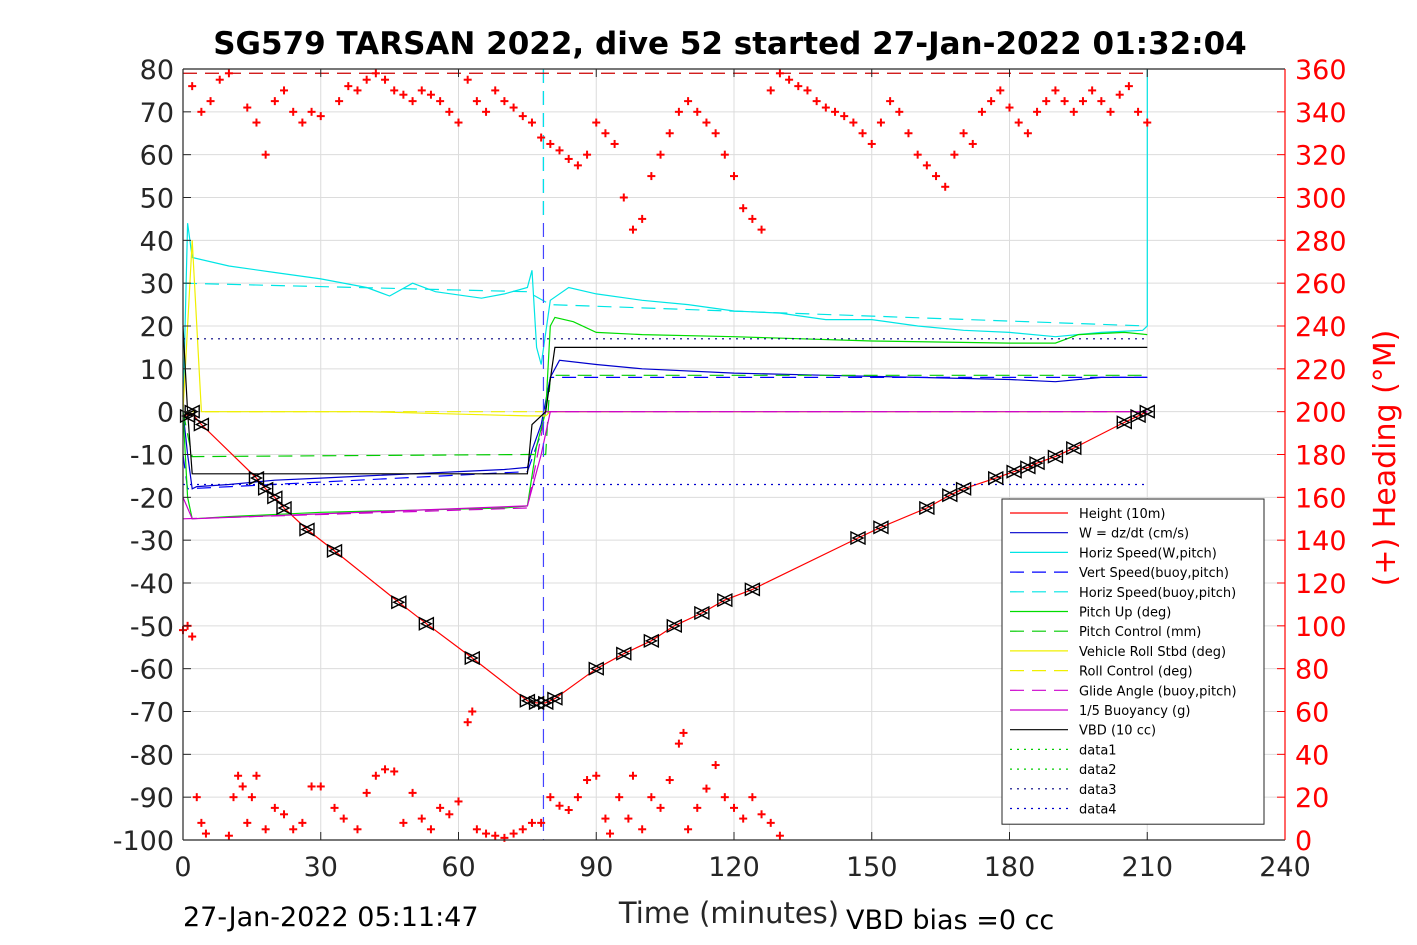  What do you see at coordinates (157, 113) in the screenshot?
I see `y-tick-label-left: 70` at bounding box center [157, 113].